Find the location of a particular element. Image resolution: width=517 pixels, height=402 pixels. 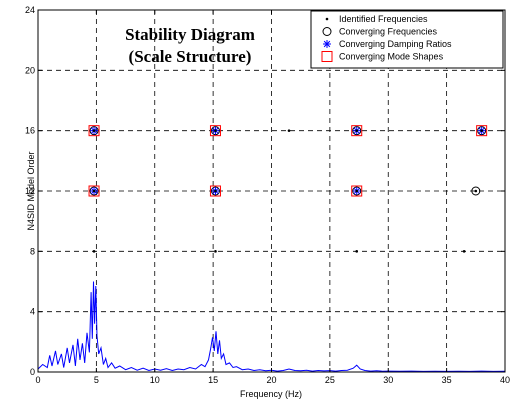

y-tick-label: 12 is located at coordinates (30, 191).